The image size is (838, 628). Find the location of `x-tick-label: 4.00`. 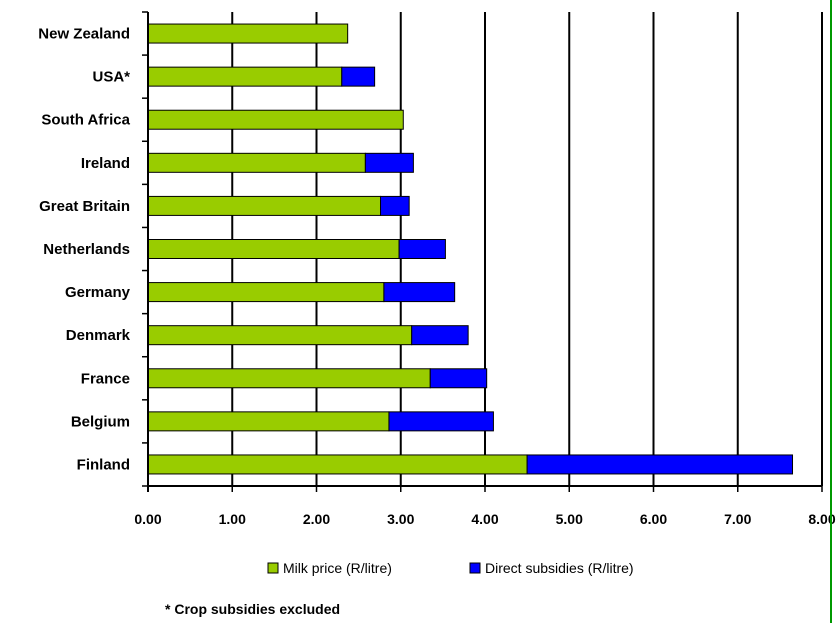

x-tick-label: 4.00 is located at coordinates (484, 519).